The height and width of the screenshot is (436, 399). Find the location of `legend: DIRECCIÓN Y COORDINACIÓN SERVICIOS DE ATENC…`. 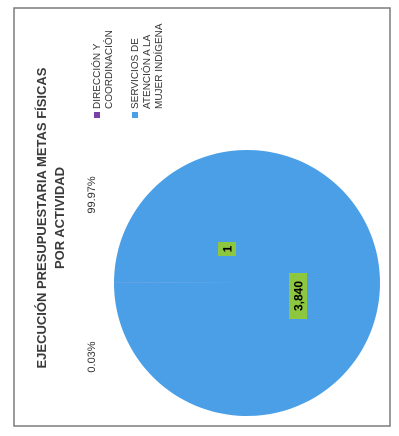

legend: DIRECCIÓN Y COORDINACIÓN SERVICIOS DE ATENC… is located at coordinates (127, 70).